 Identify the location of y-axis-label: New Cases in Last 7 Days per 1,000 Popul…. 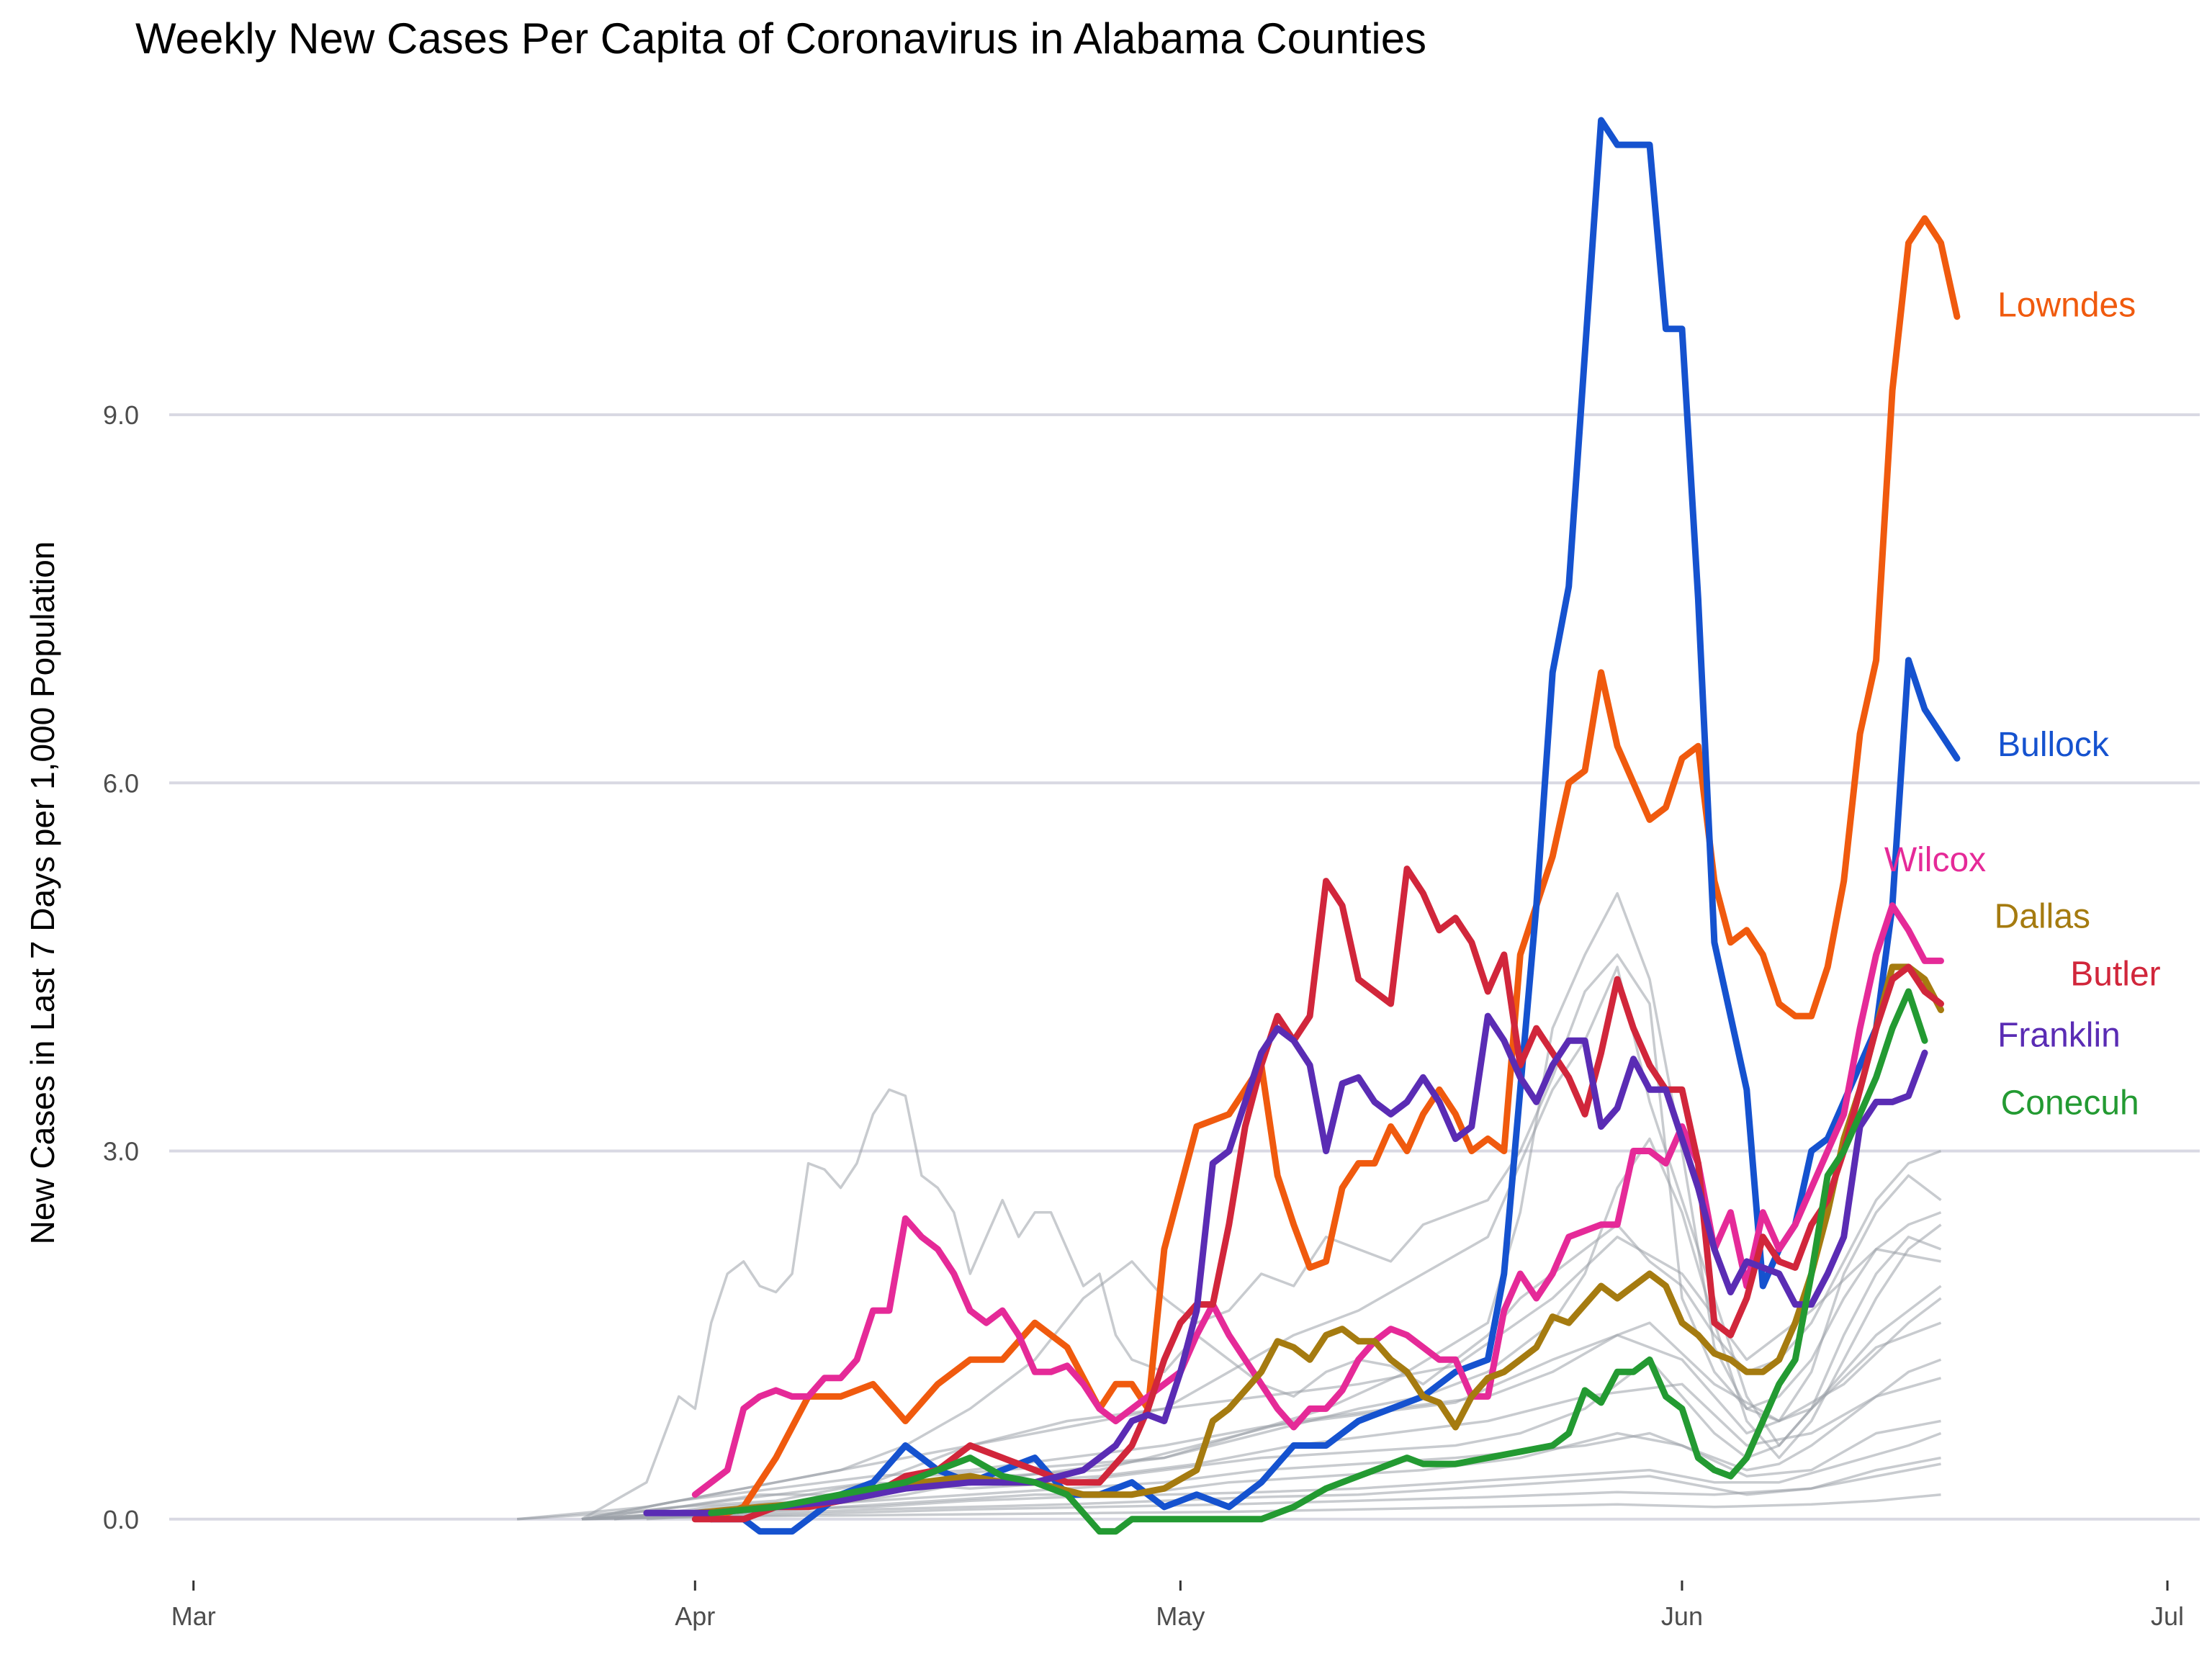
(42, 893).